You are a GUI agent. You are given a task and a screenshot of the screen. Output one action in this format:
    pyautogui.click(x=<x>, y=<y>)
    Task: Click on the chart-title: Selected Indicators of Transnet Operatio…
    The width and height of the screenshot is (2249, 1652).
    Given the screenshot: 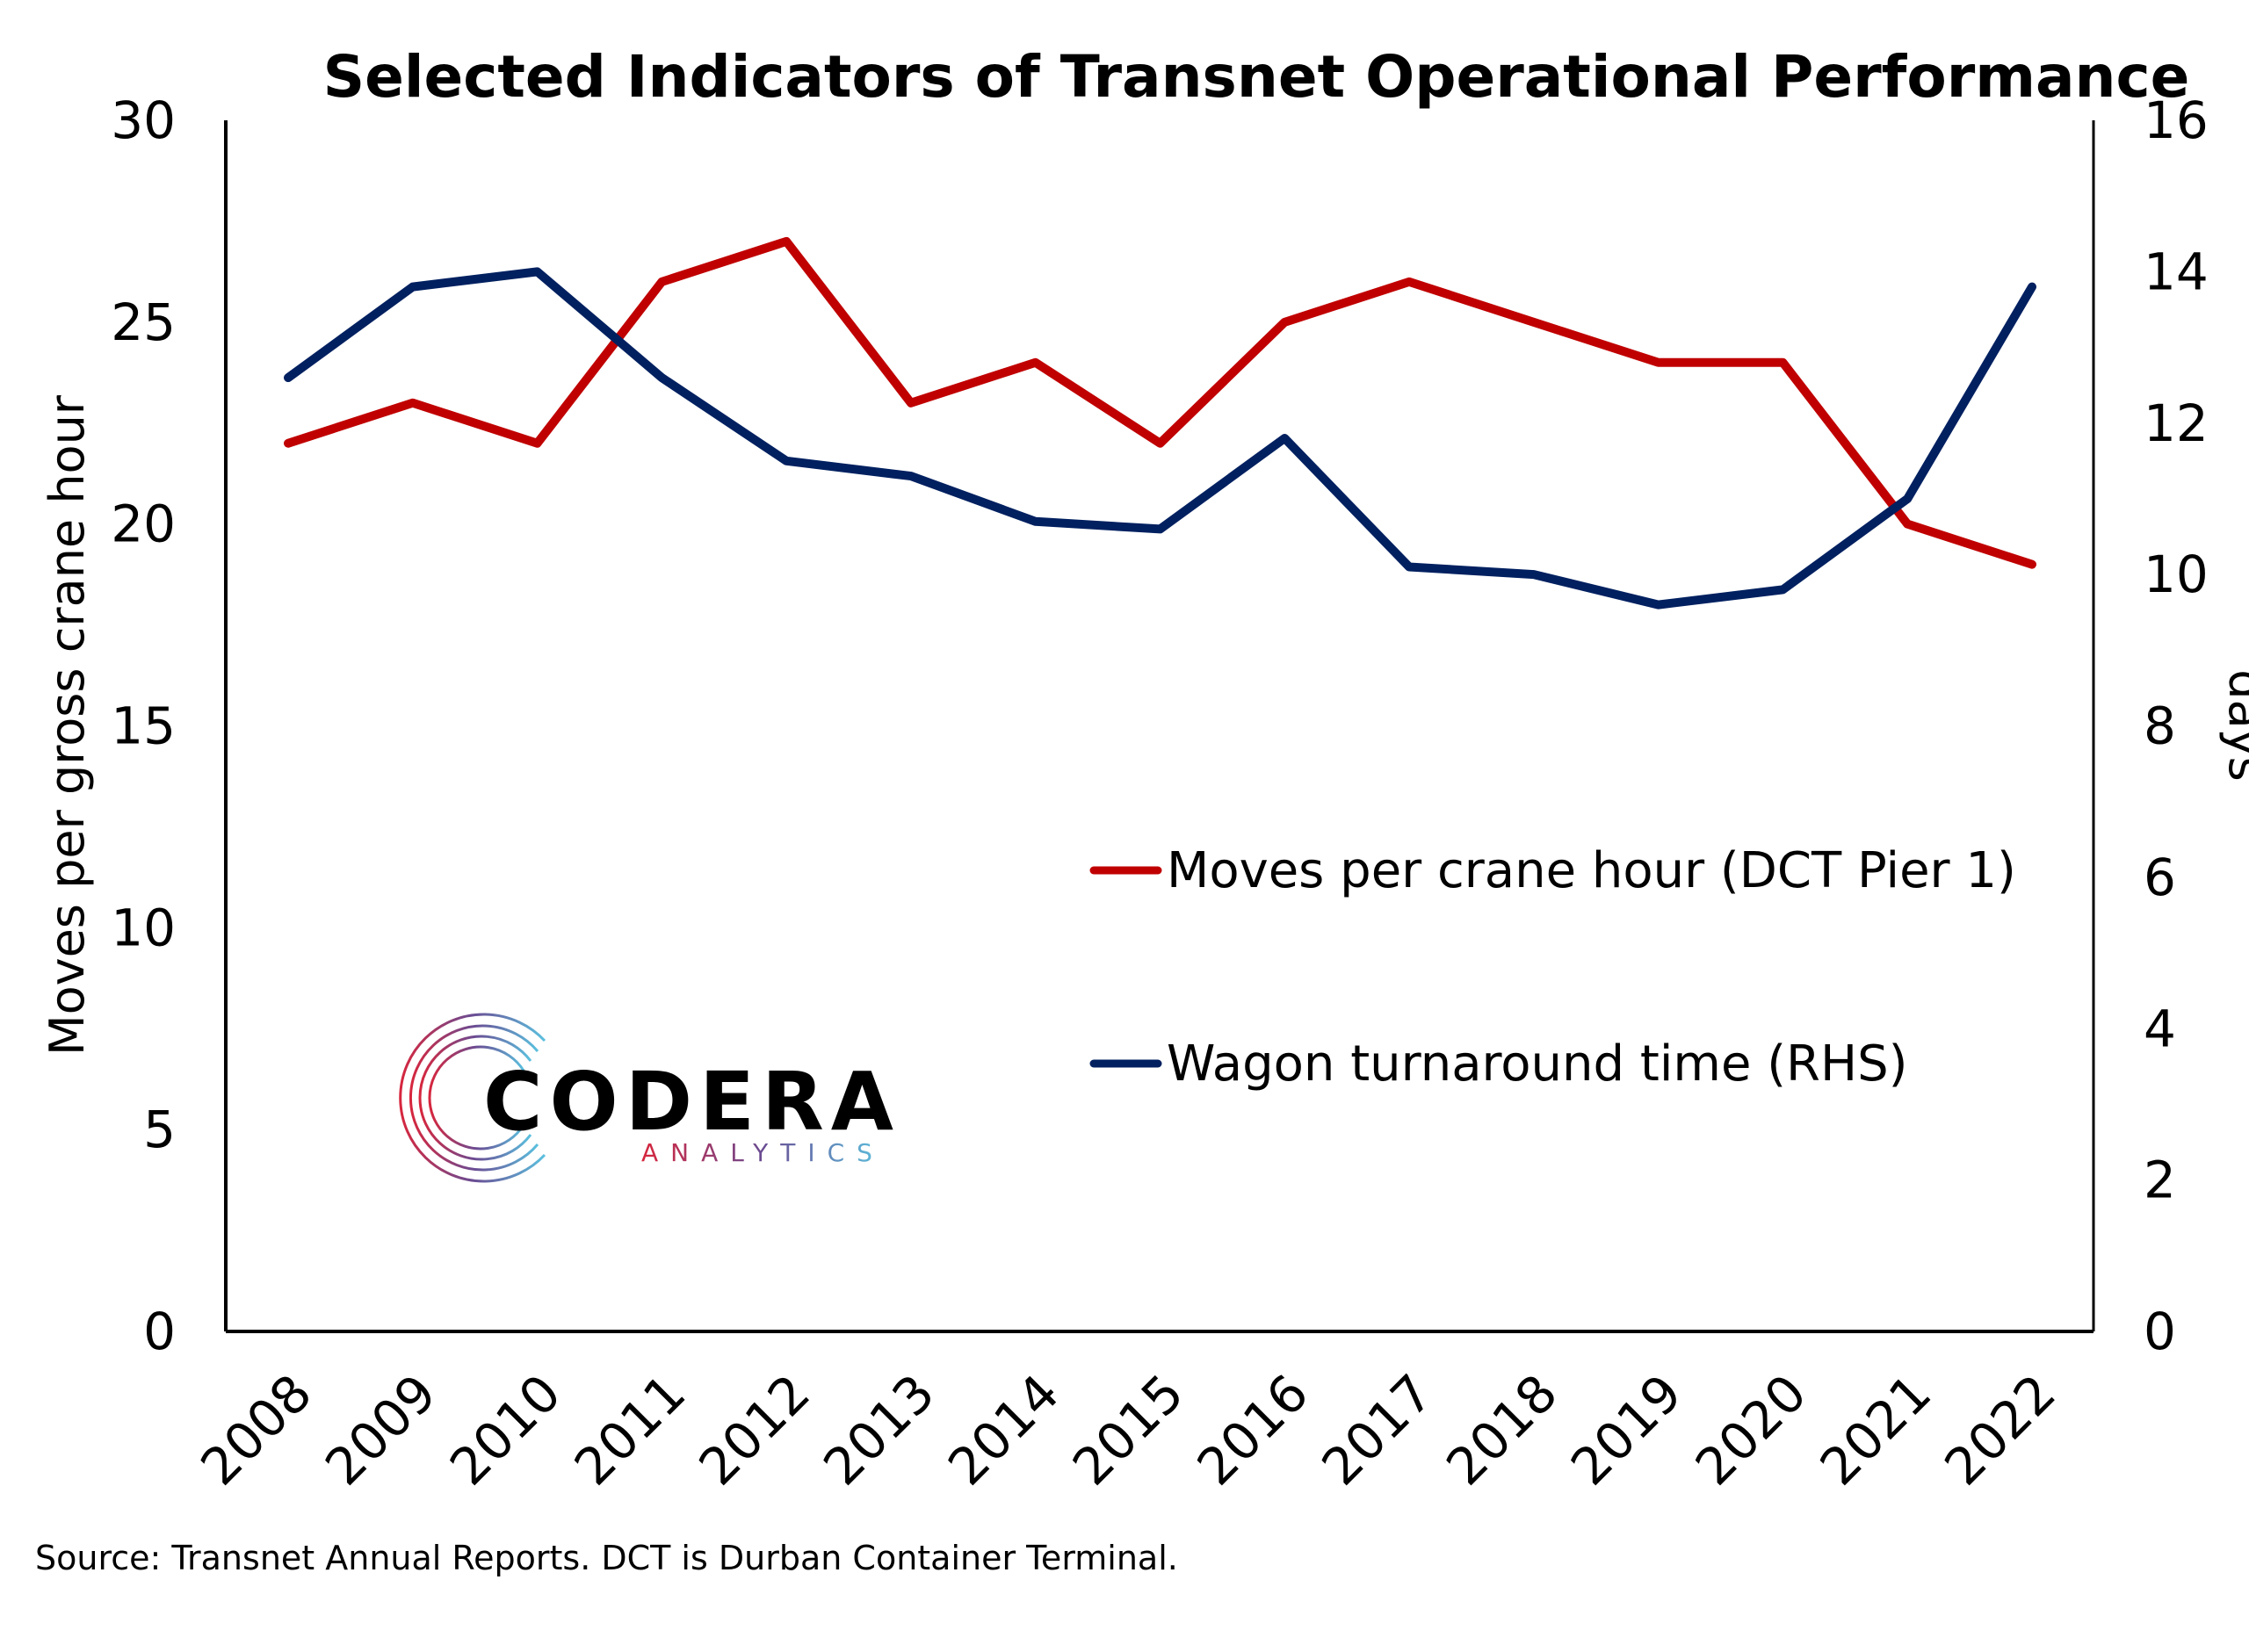 What is the action you would take?
    pyautogui.click(x=1256, y=77)
    